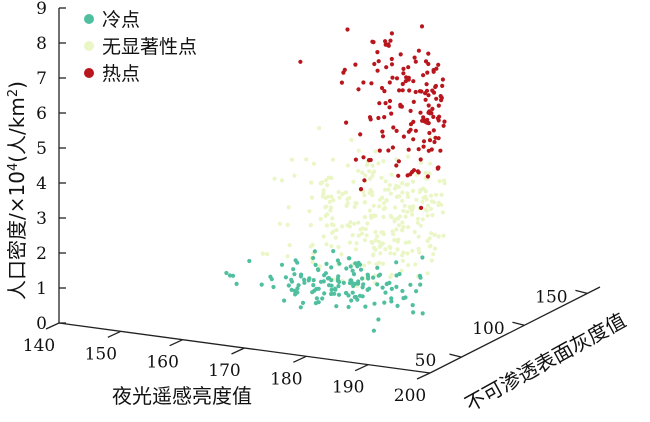 This screenshot has height=422, width=650. Describe the element at coordinates (41, 324) in the screenshot. I see `z-tick-label: 0` at that location.